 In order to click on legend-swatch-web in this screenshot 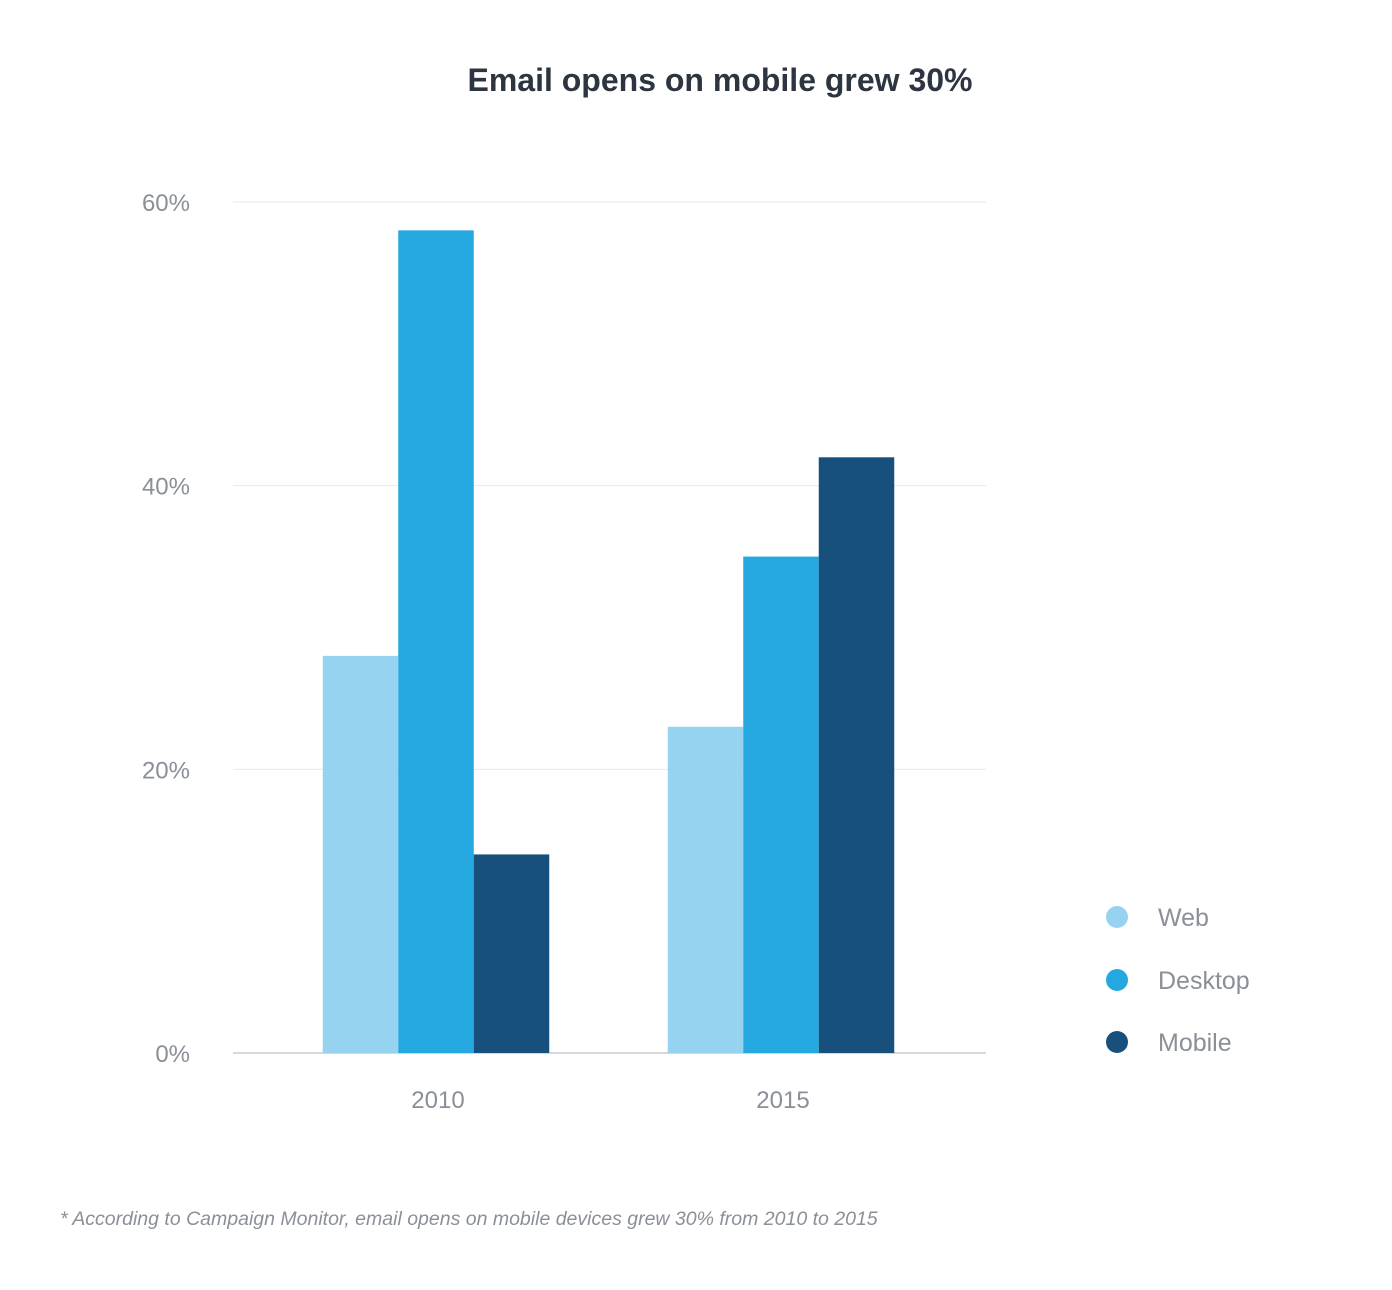, I will do `click(1117, 917)`.